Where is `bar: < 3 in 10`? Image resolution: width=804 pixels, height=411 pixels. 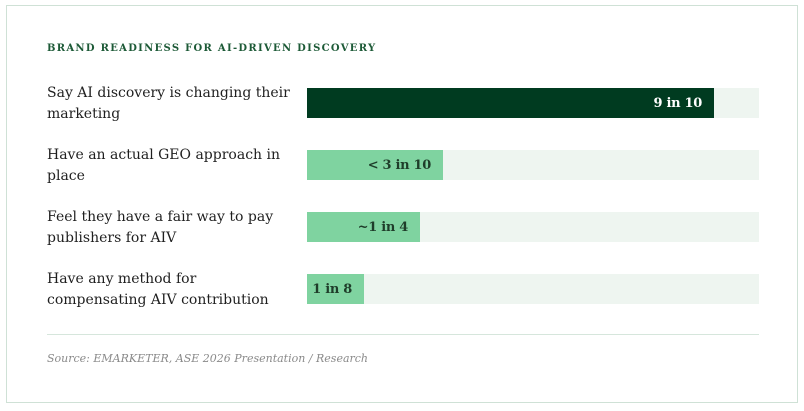 bar: < 3 in 10 is located at coordinates (375, 165).